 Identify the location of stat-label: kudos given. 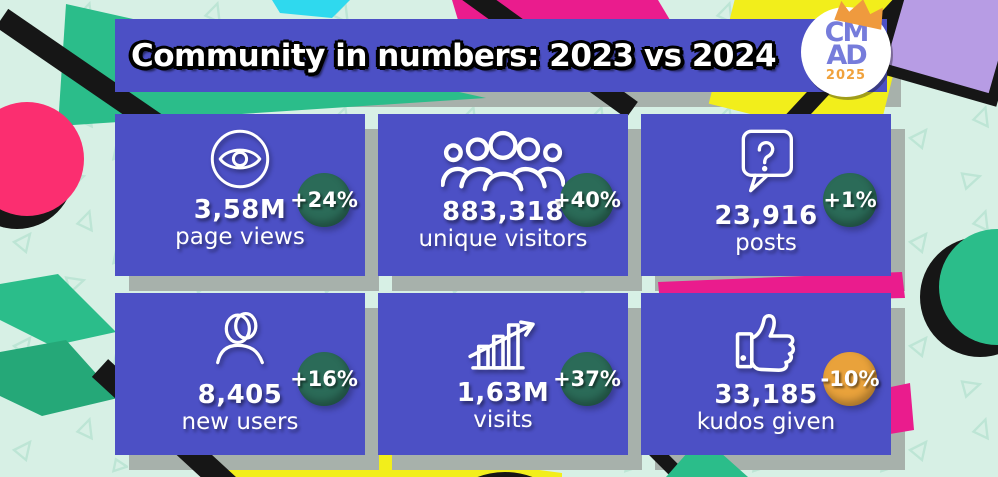
(766, 422).